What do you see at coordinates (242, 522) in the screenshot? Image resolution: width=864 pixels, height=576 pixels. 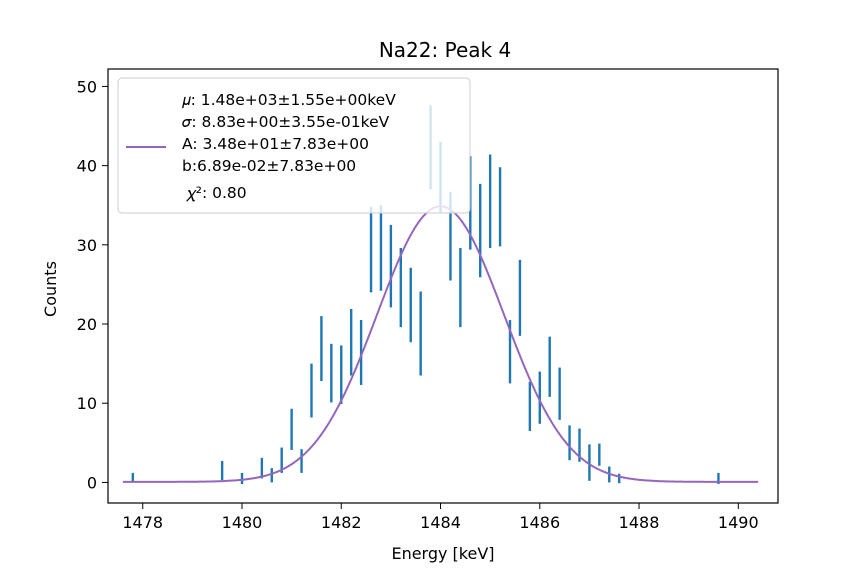 I see `x-tick-label: 1480` at bounding box center [242, 522].